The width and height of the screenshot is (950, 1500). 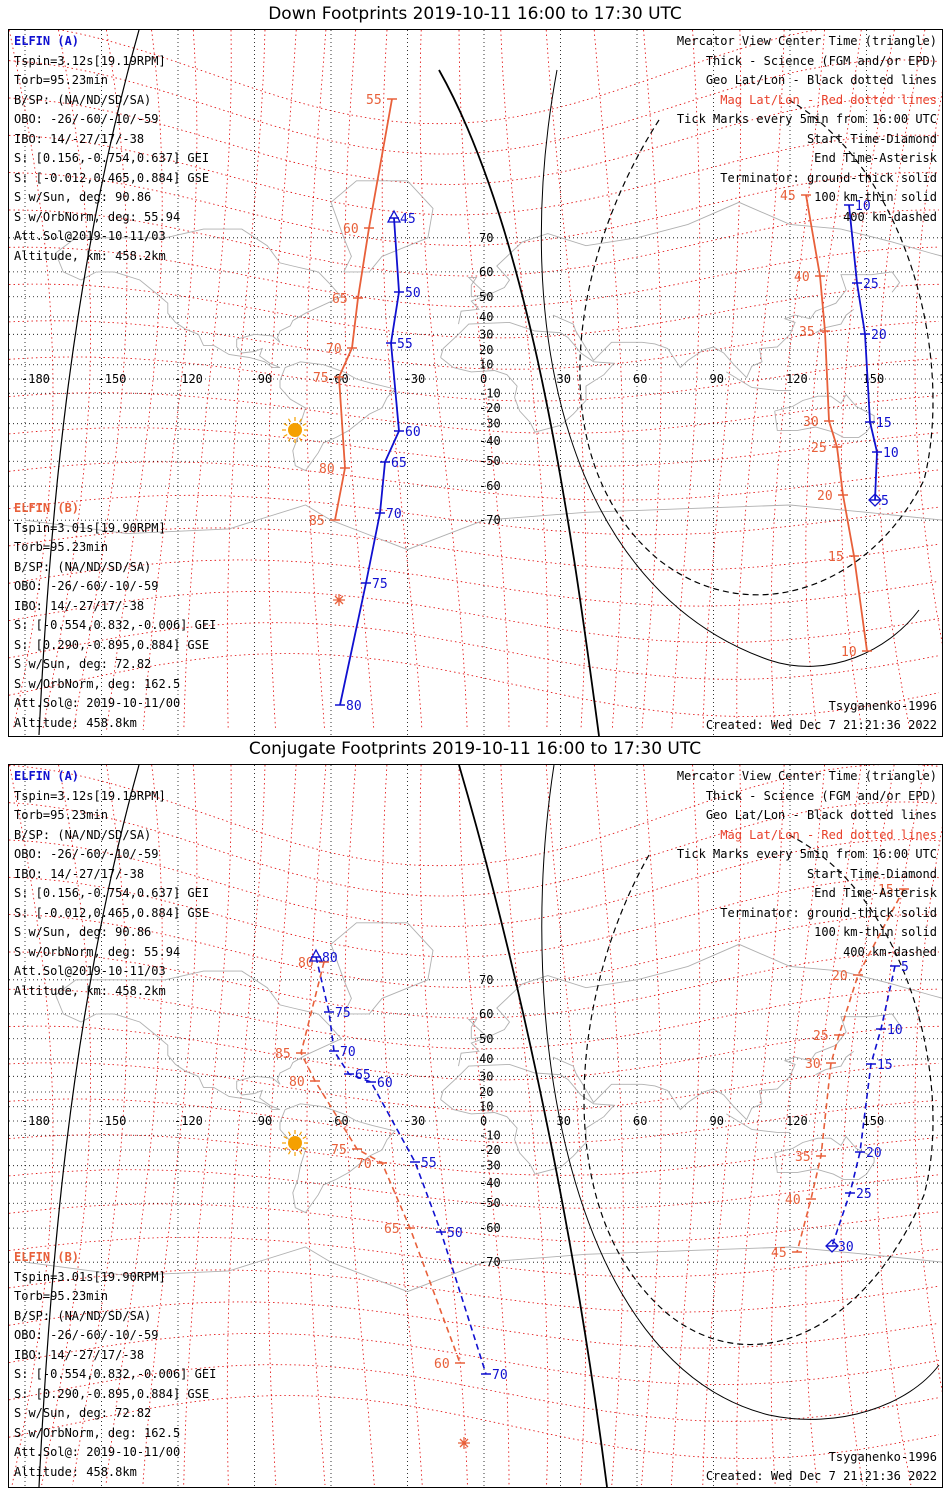 I want to click on legend-line: Geo Lat/Lon - Black dotted lines, so click(x=821, y=80).